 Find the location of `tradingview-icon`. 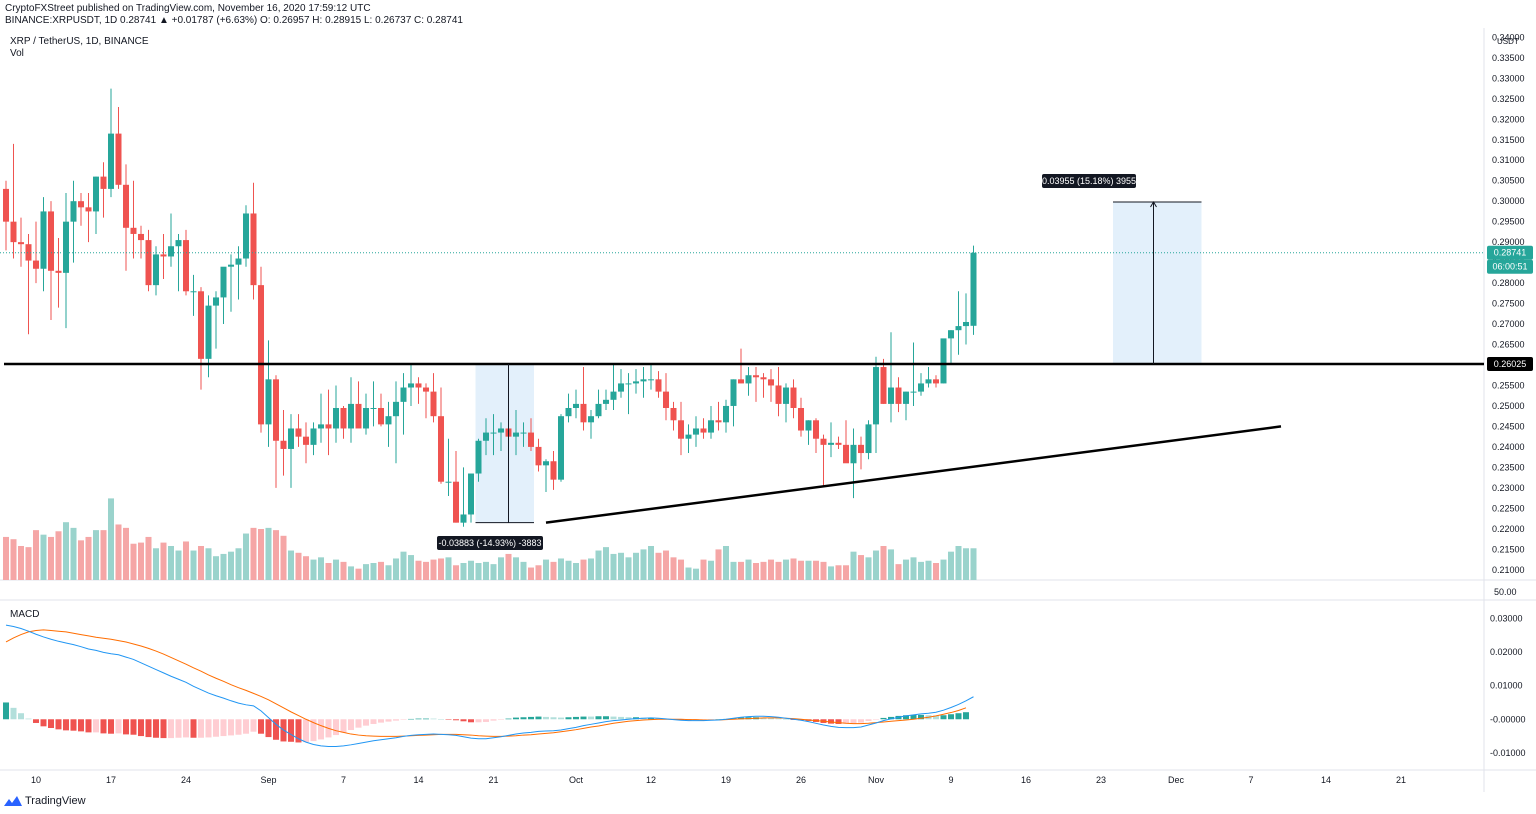

tradingview-icon is located at coordinates (13, 801).